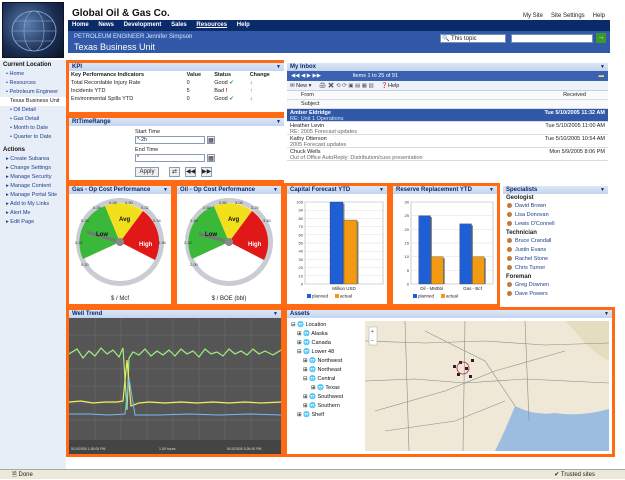  I want to click on search-input, so click(552, 38).